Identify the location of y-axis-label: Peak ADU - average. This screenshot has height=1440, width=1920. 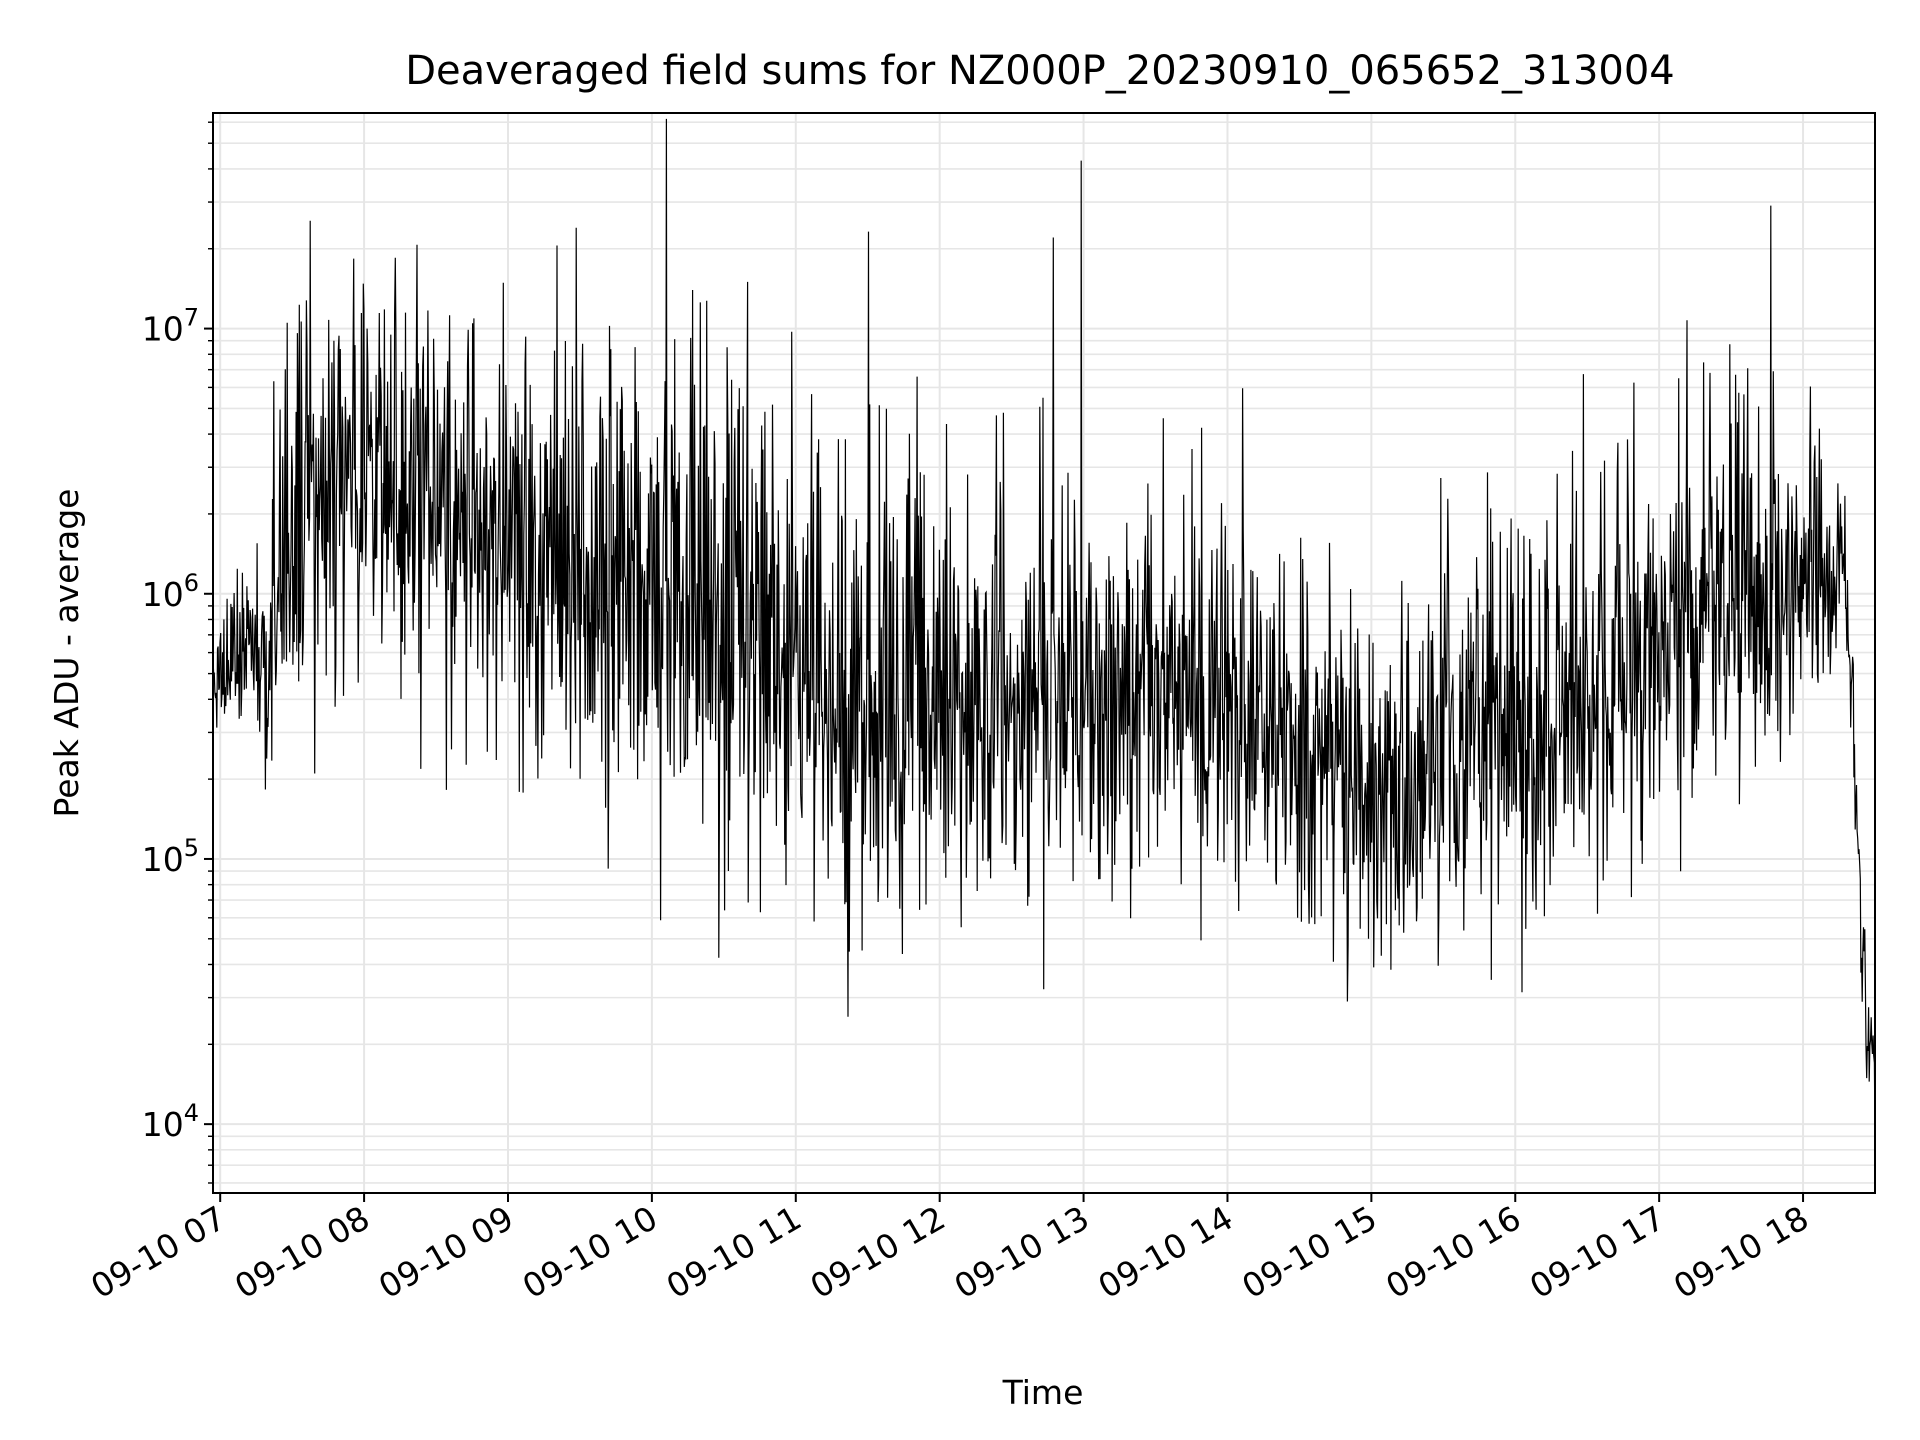
(66, 653).